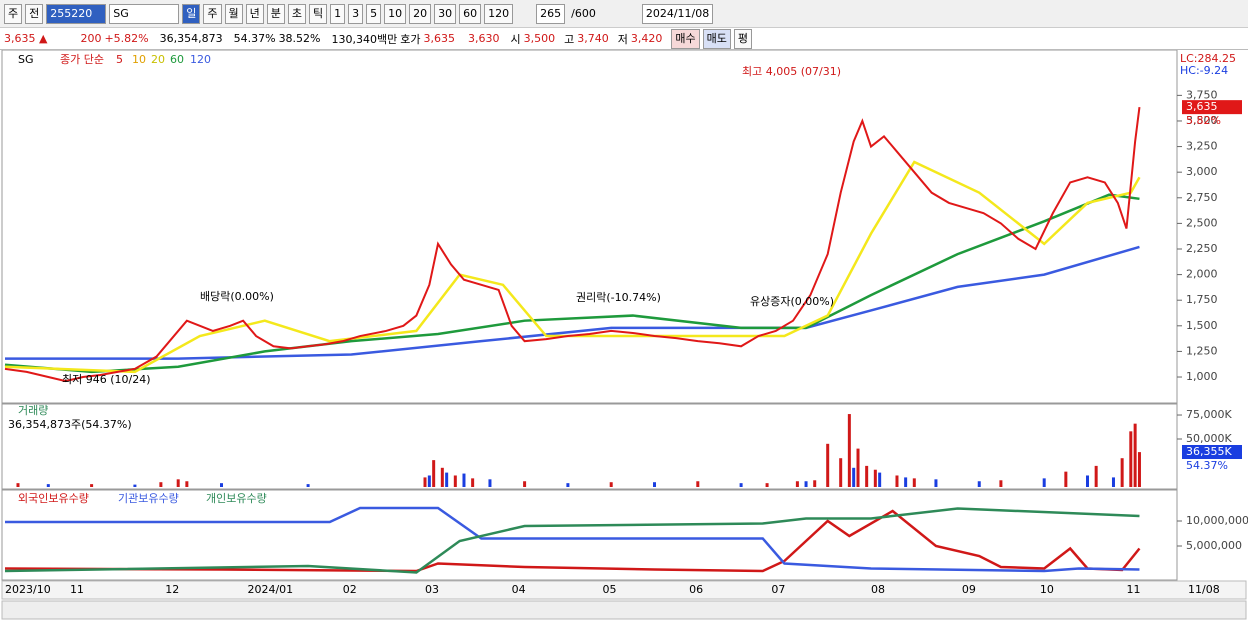 The height and width of the screenshot is (621, 1248). I want to click on turnover: 54.37%, so click(254, 38).